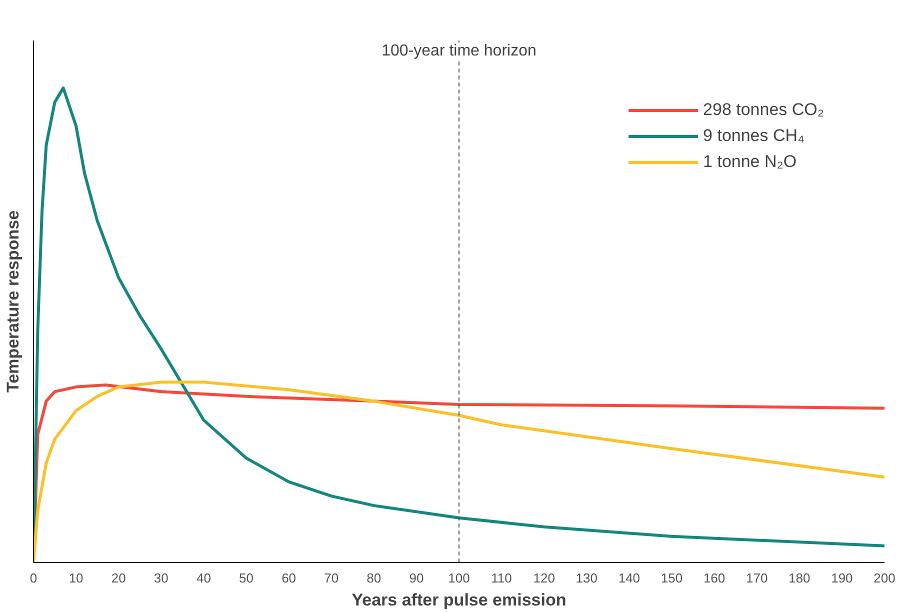  I want to click on x-axis-title: Years after pulse emission, so click(459, 600).